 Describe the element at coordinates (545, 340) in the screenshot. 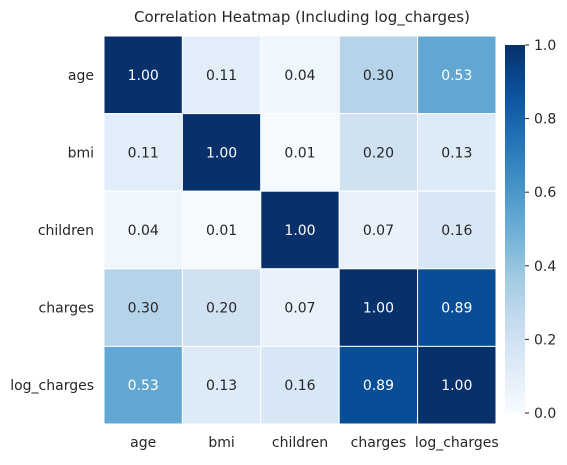

I see `colorbar-tick-label: 0.2` at that location.